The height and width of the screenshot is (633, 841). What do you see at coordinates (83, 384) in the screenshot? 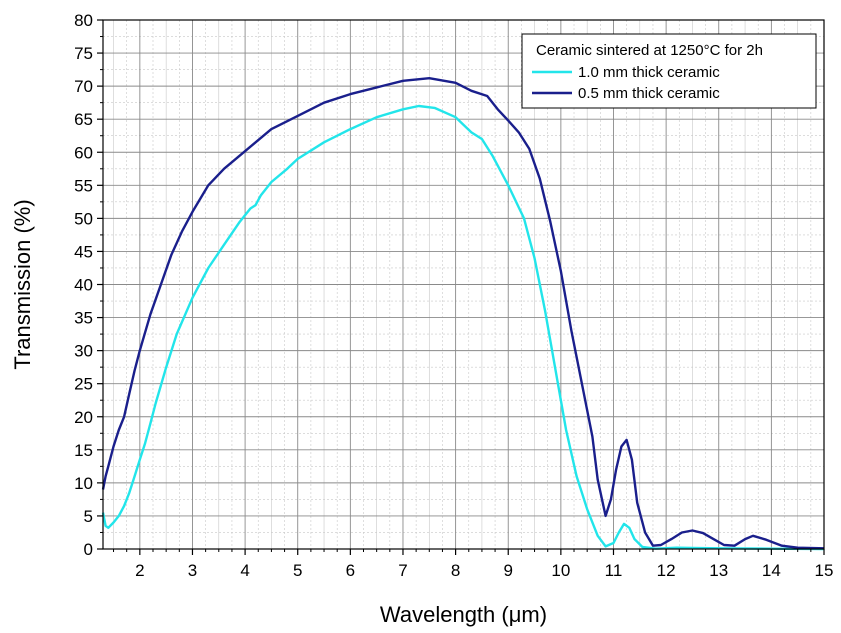
I see `y-tick-label: 25` at bounding box center [83, 384].